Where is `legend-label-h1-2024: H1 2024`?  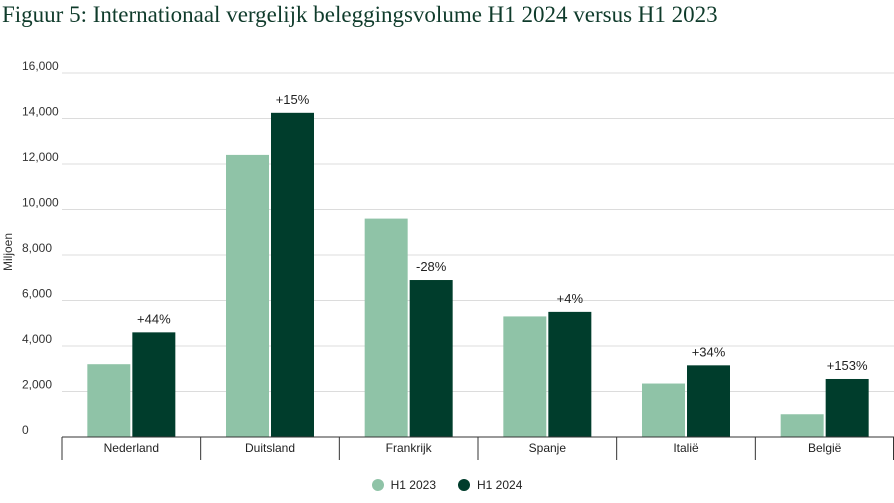 legend-label-h1-2024: H1 2024 is located at coordinates (500, 485).